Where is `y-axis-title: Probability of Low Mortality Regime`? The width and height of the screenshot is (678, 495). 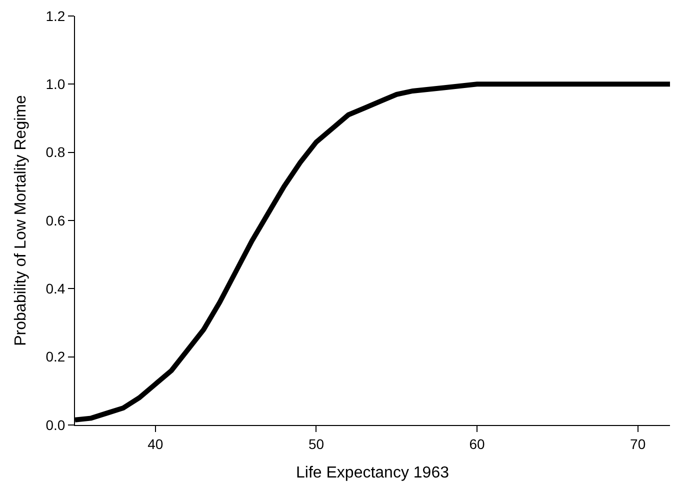
y-axis-title: Probability of Low Mortality Regime is located at coordinates (21, 220).